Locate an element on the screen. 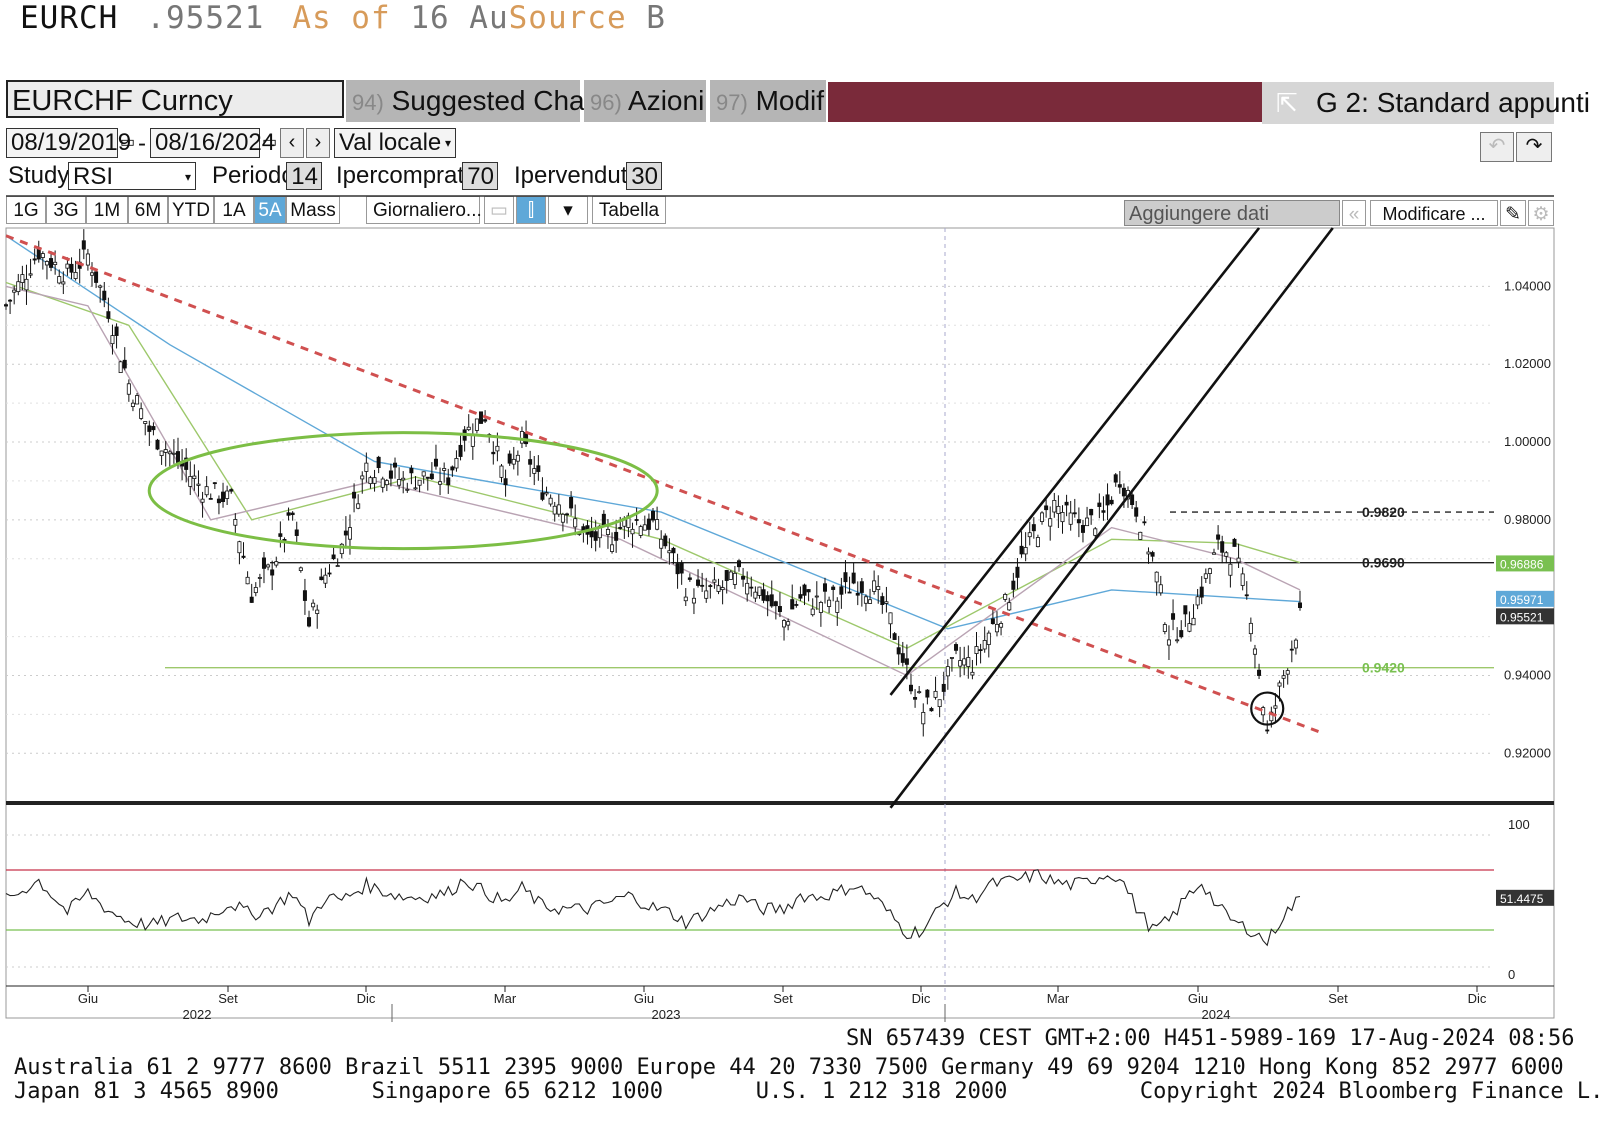  date-from-field: 08/19/2019 is located at coordinates (68, 143).